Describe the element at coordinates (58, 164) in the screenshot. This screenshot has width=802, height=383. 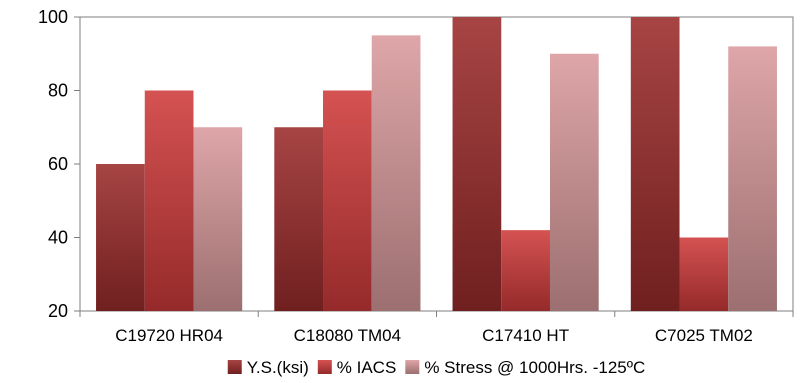
I see `y-tick-label: 60` at that location.